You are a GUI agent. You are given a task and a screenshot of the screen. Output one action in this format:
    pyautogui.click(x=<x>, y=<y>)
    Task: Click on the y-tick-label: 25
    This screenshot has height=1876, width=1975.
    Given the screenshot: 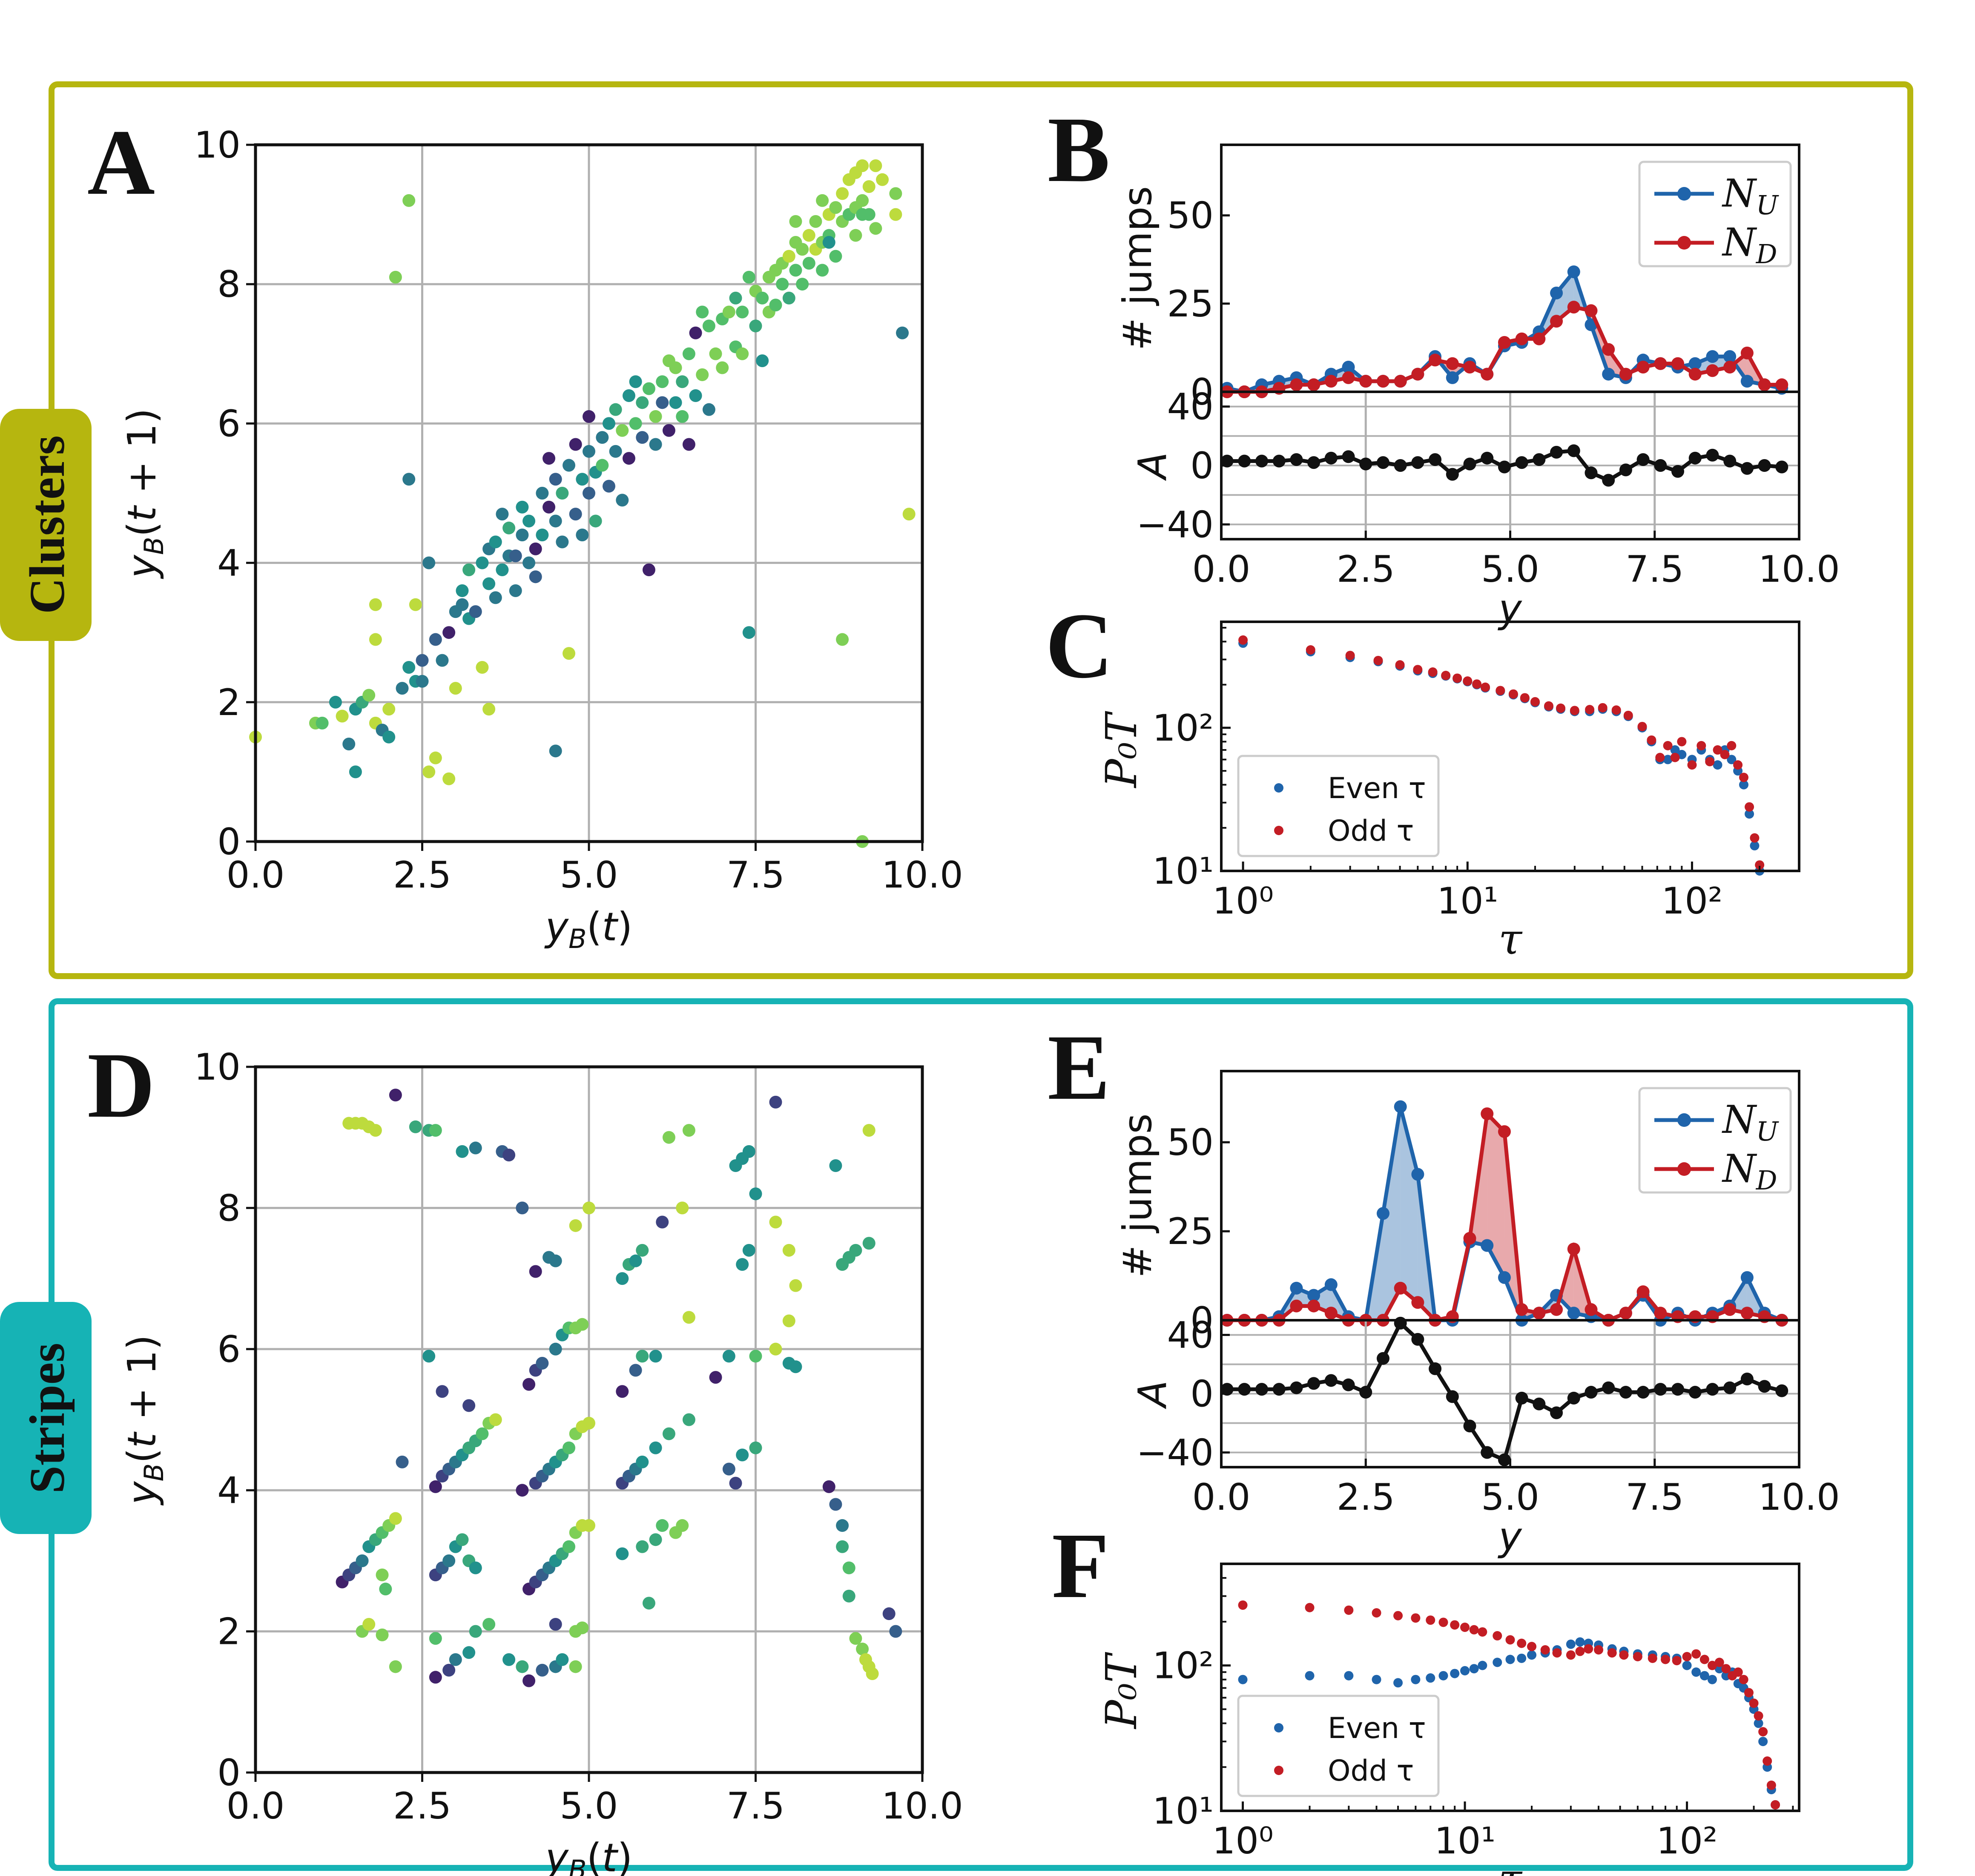 What is the action you would take?
    pyautogui.click(x=1190, y=1231)
    